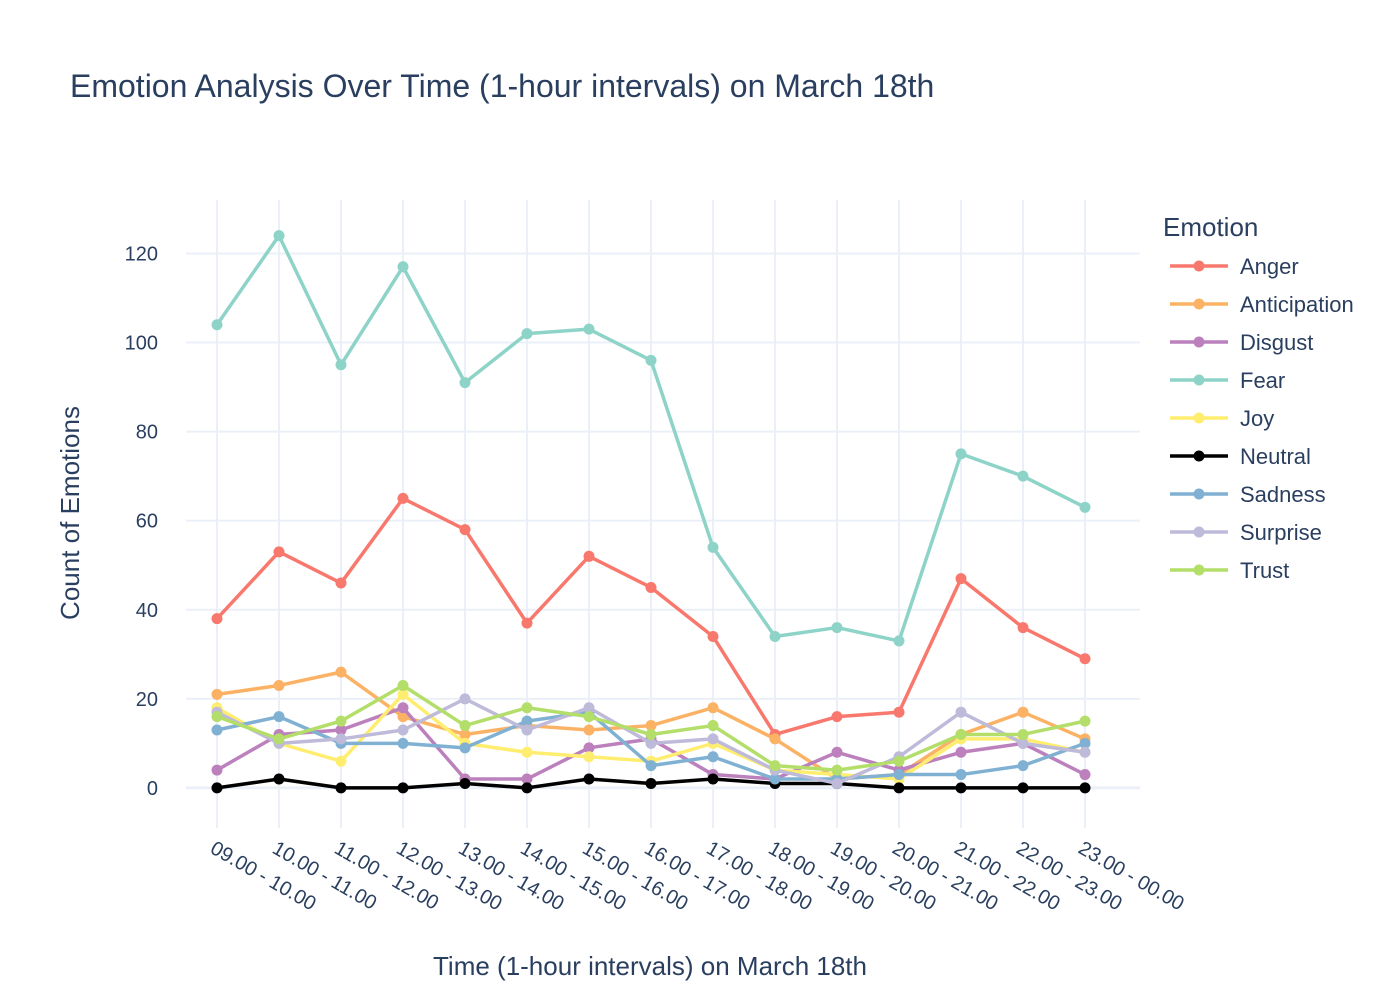  What do you see at coordinates (1240, 456) in the screenshot?
I see `legend-item-neutral: Neutral` at bounding box center [1240, 456].